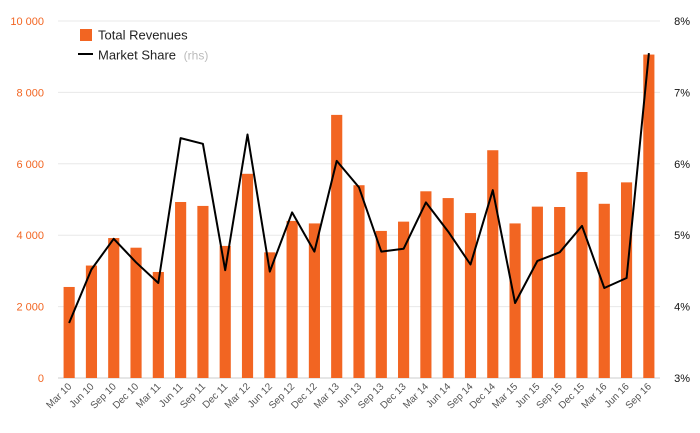 This screenshot has height=433, width=700. I want to click on y-right-tick-label: 3%, so click(682, 379).